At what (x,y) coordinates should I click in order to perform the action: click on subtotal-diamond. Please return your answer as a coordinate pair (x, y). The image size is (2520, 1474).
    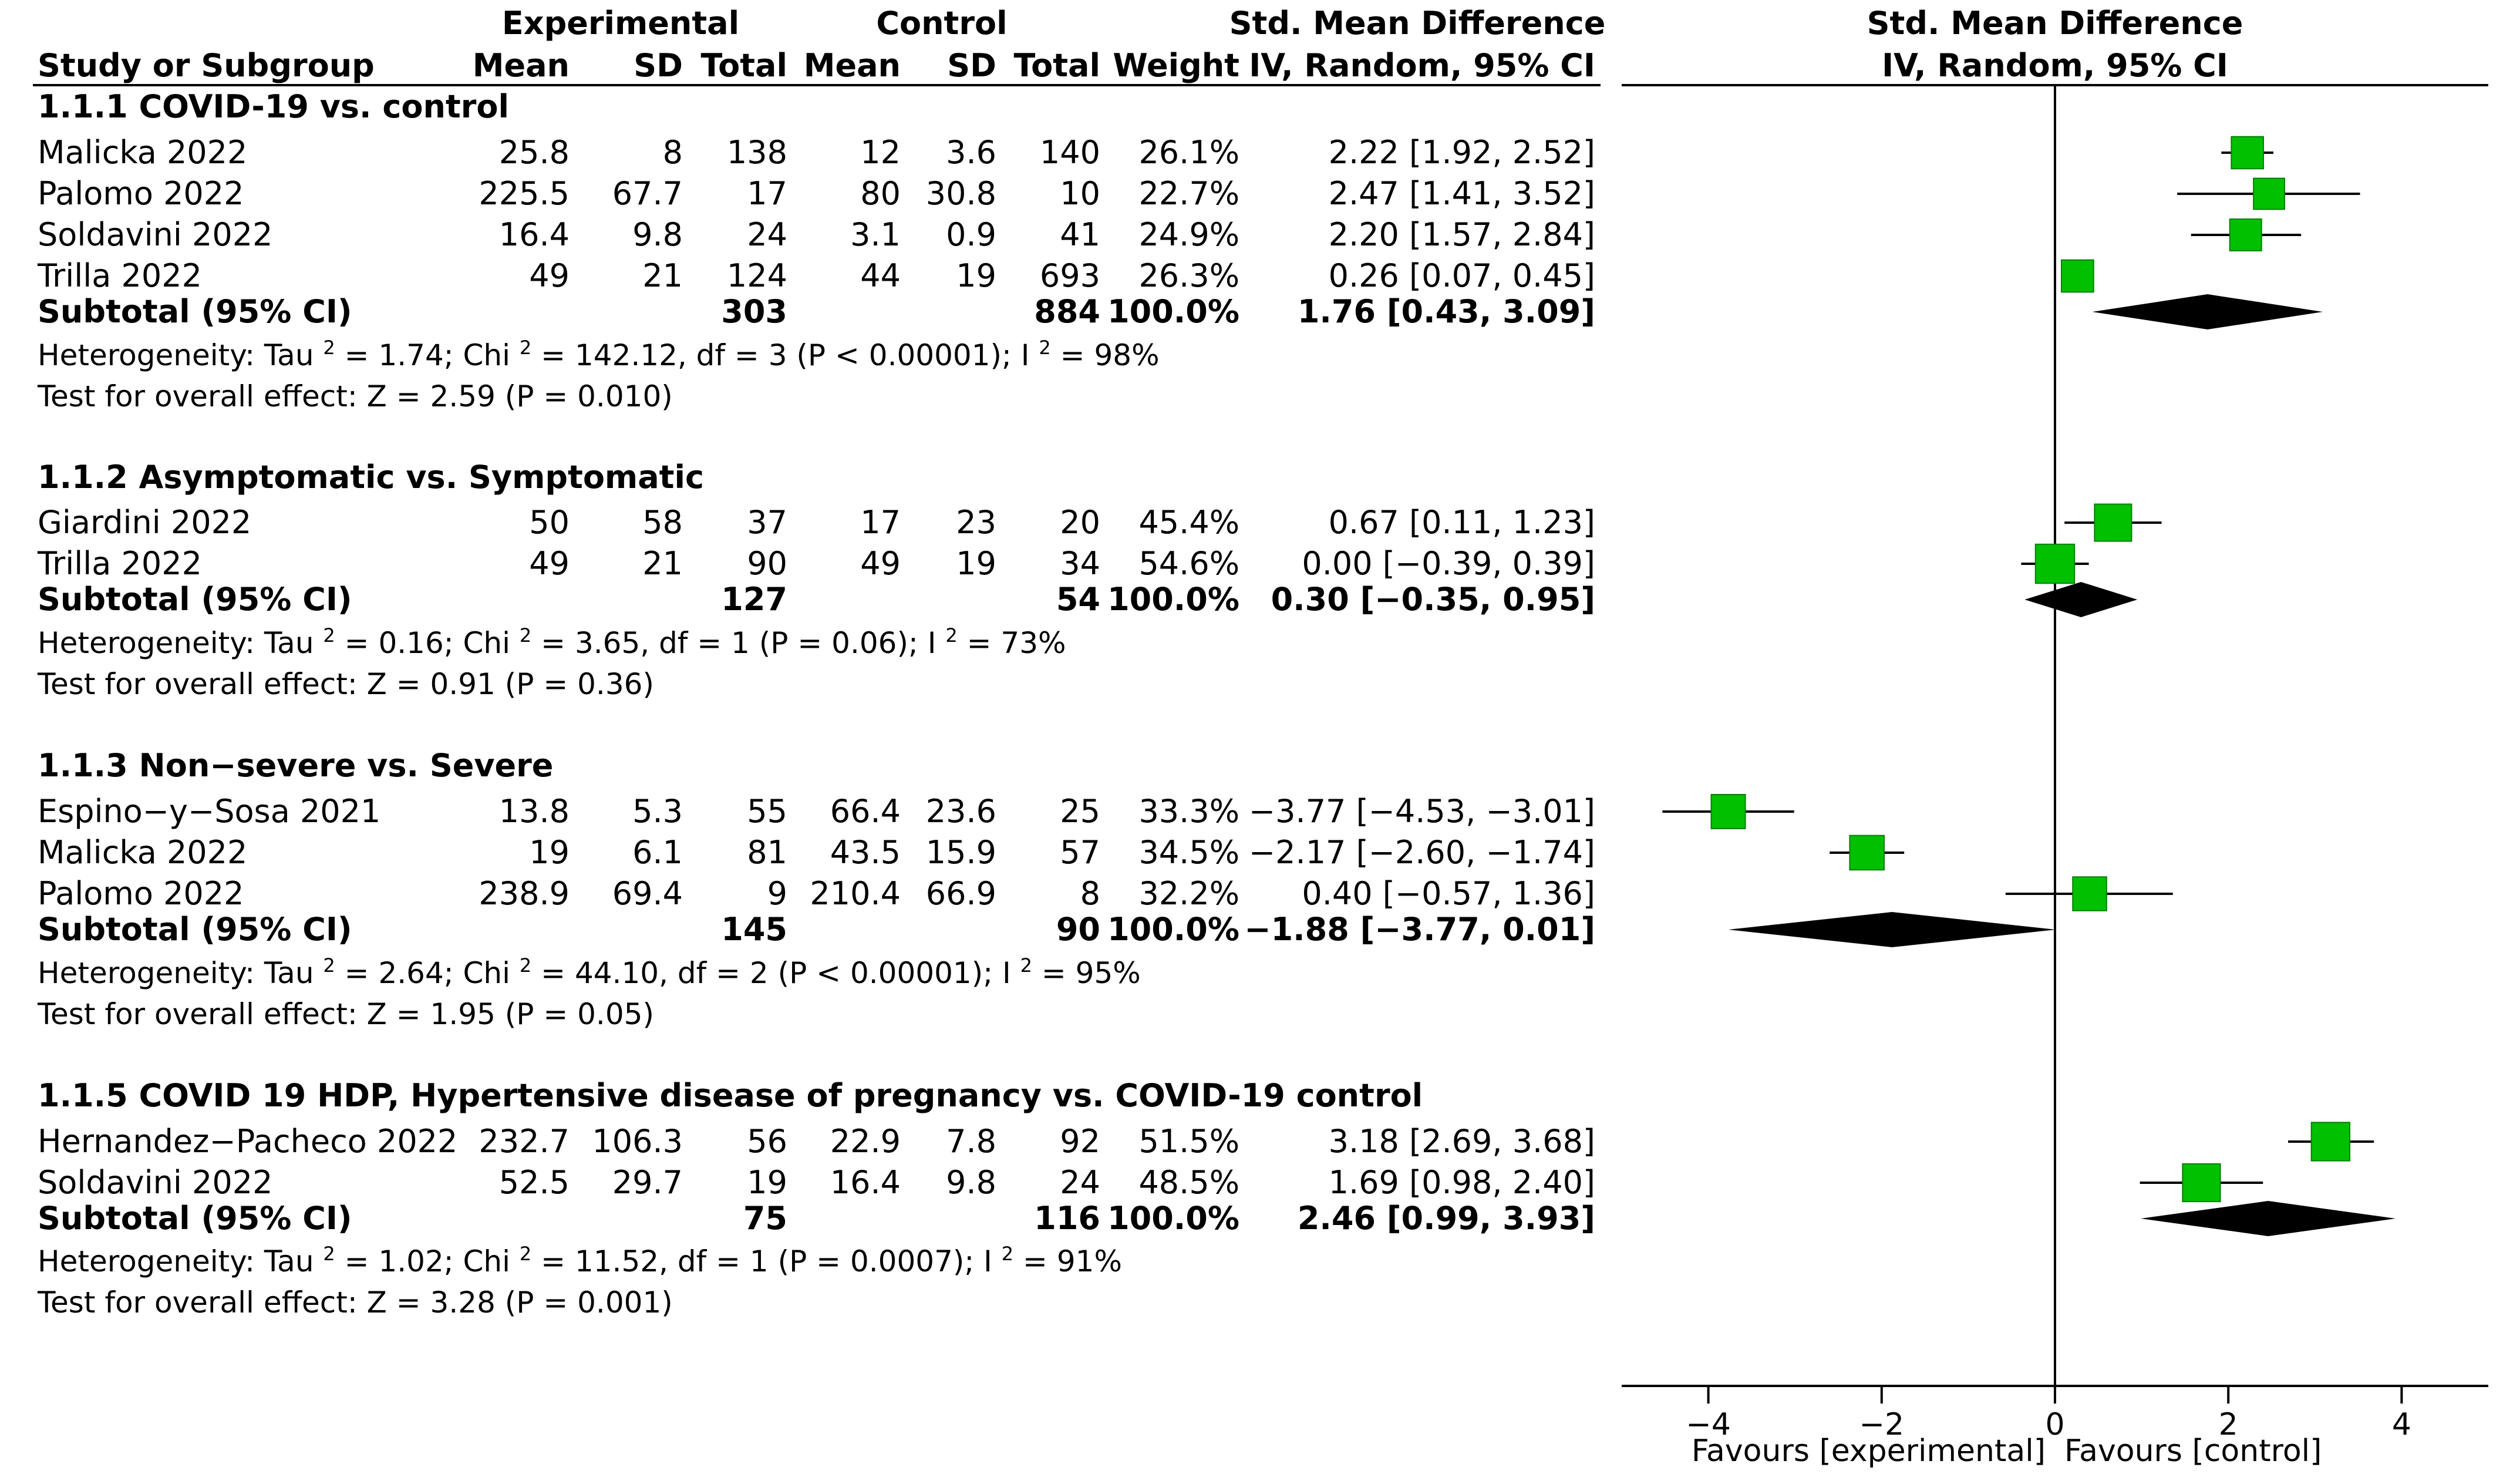
    Looking at the image, I should click on (2207, 311).